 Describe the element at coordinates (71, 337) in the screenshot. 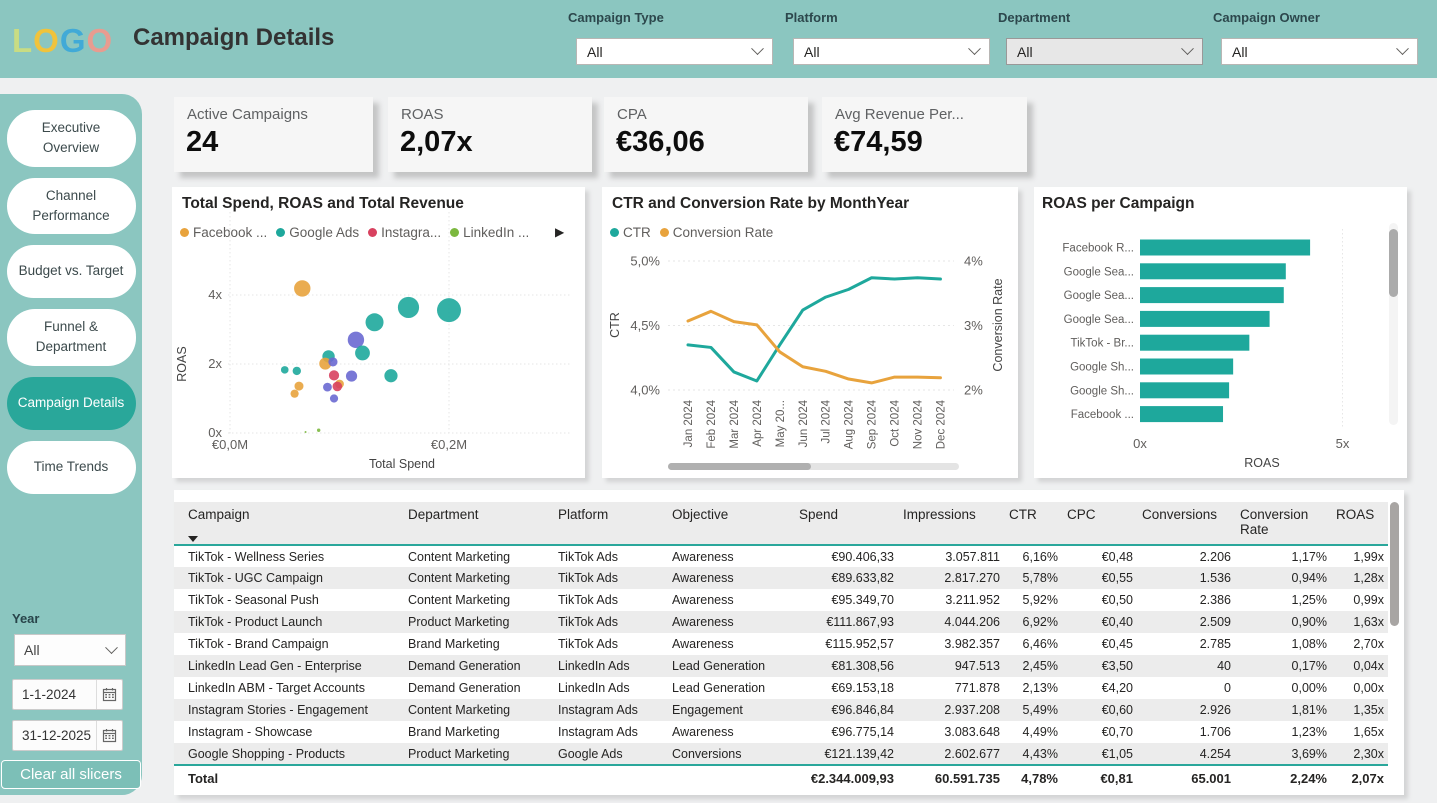

I see `sidebar-item-funnel-department: Funnel & Department` at that location.